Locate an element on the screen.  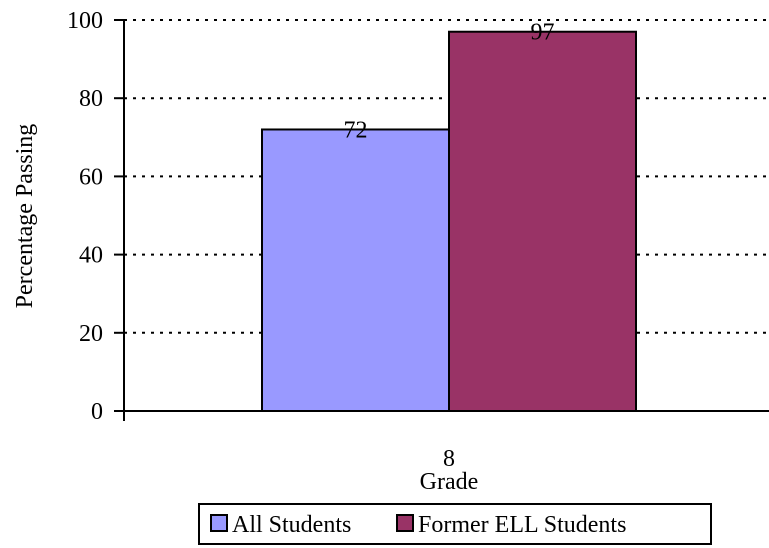
legend-label: Former ELL Students is located at coordinates (522, 525).